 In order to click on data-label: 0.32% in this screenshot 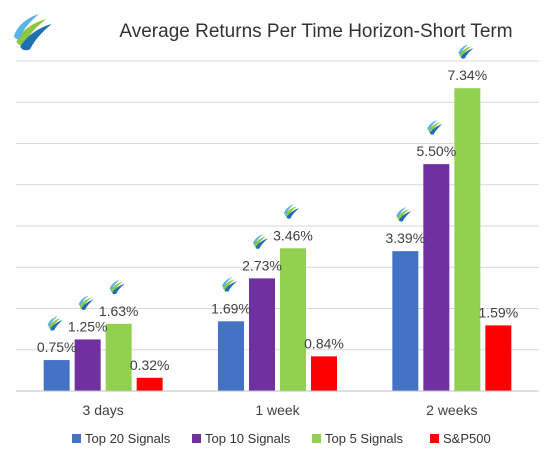, I will do `click(150, 365)`.